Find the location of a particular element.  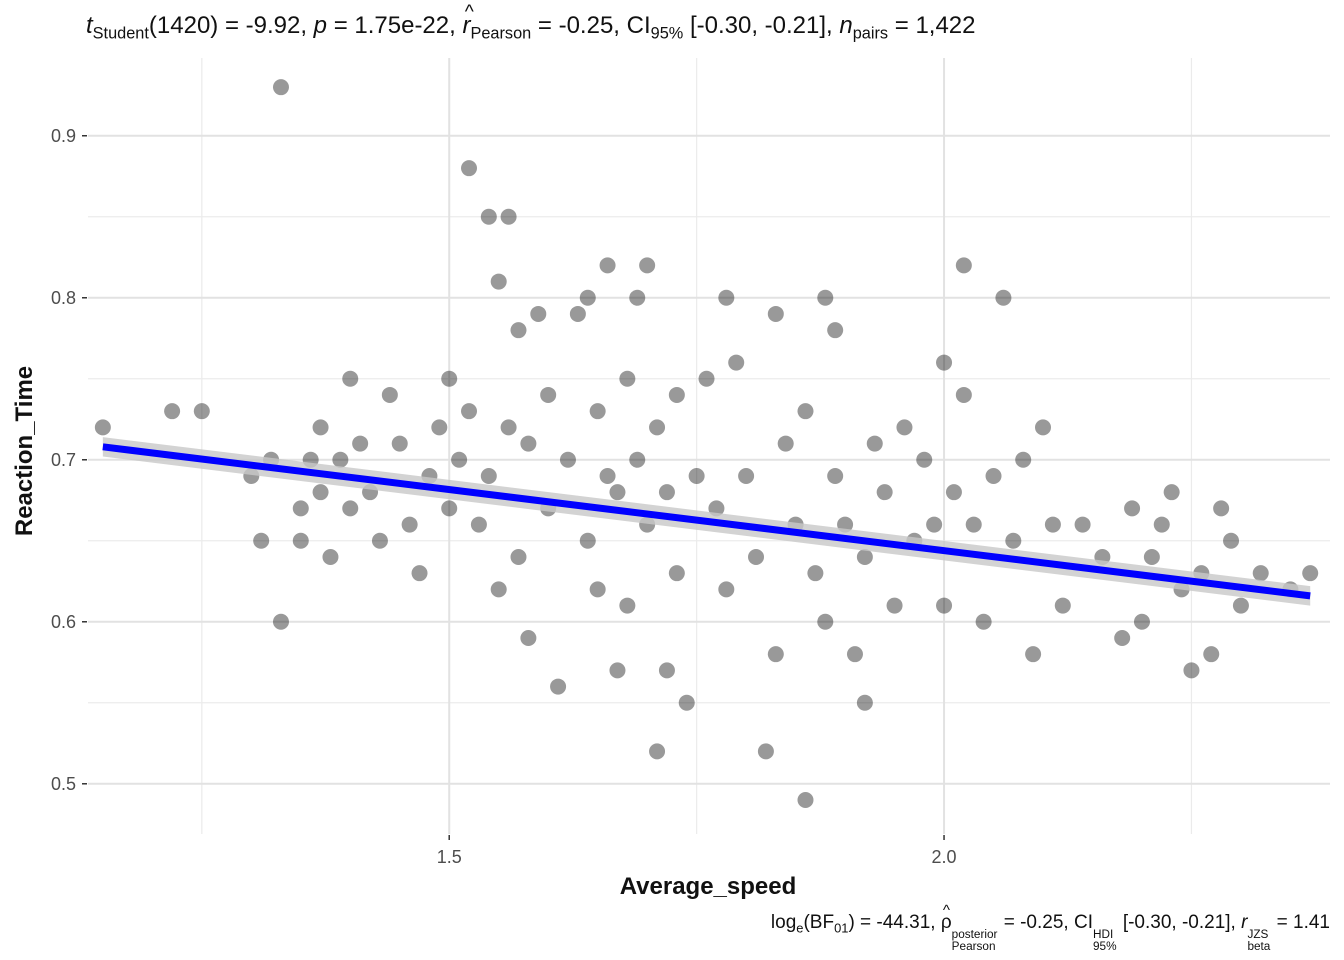

ci-subscript: 95% is located at coordinates (1104, 947).